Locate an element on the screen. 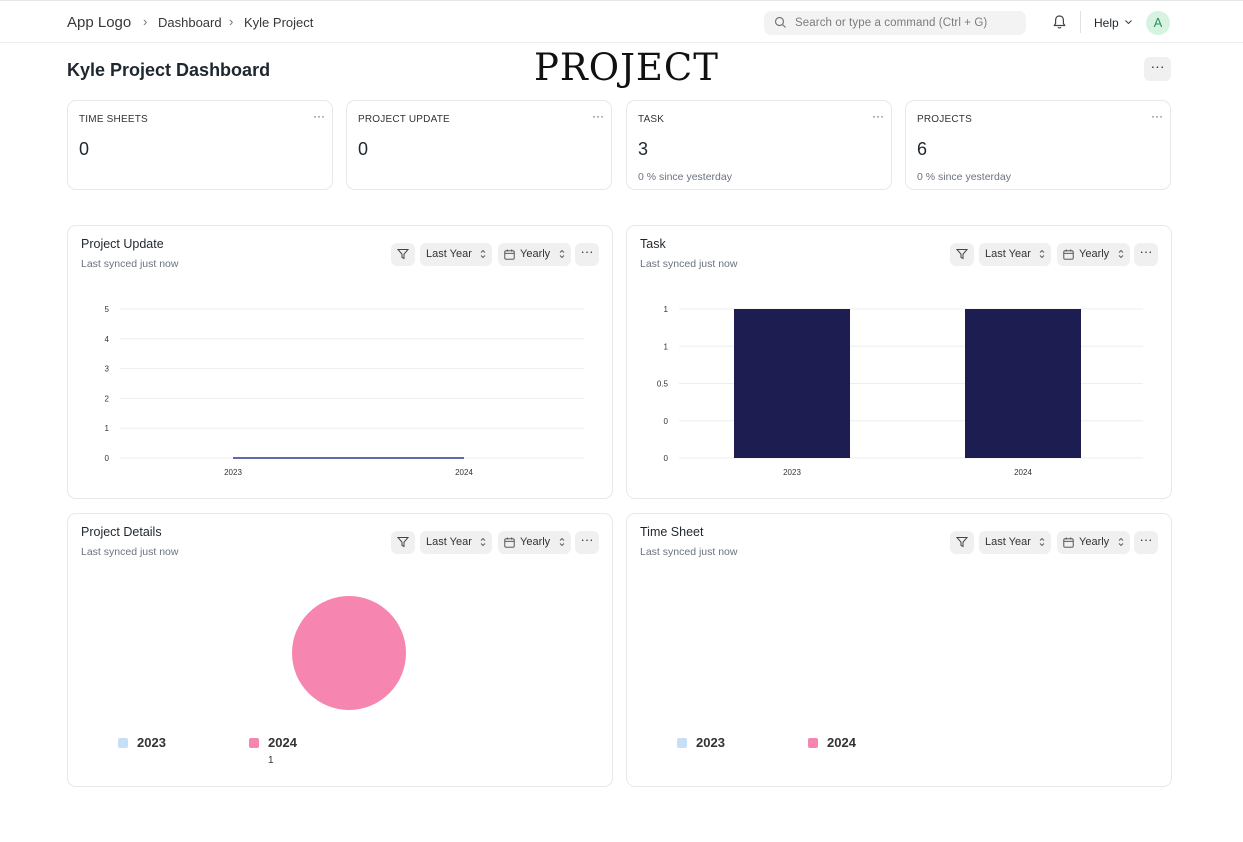 This screenshot has width=1243, height=842. number-card-projects: PROJECTS ··· 6 0 % since yesterday is located at coordinates (1038, 145).